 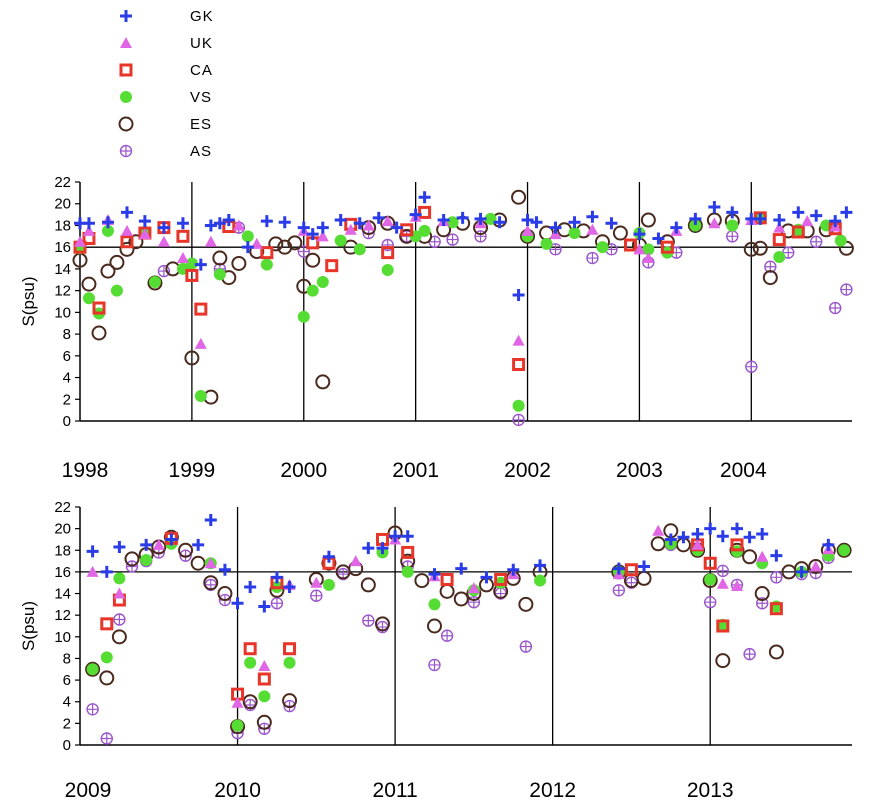 What do you see at coordinates (62, 182) in the screenshot?
I see `y-tick-label: 22` at bounding box center [62, 182].